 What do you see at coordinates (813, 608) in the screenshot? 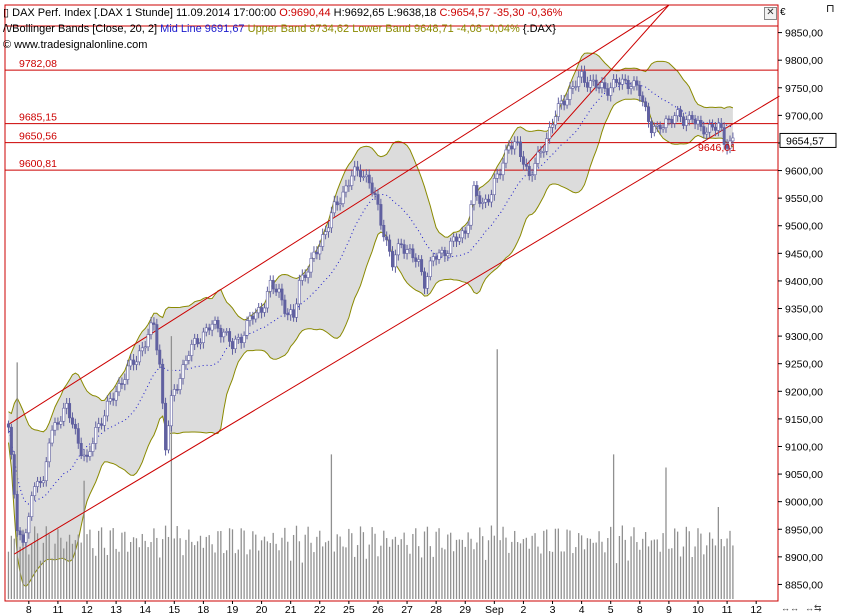
I see `scroll-x-icon: ↔⇆` at bounding box center [813, 608].